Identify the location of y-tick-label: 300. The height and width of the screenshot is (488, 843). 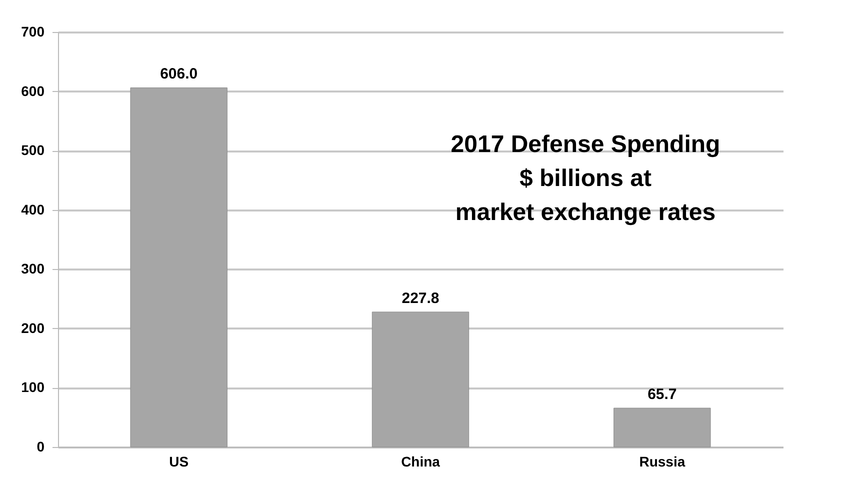
(33, 268).